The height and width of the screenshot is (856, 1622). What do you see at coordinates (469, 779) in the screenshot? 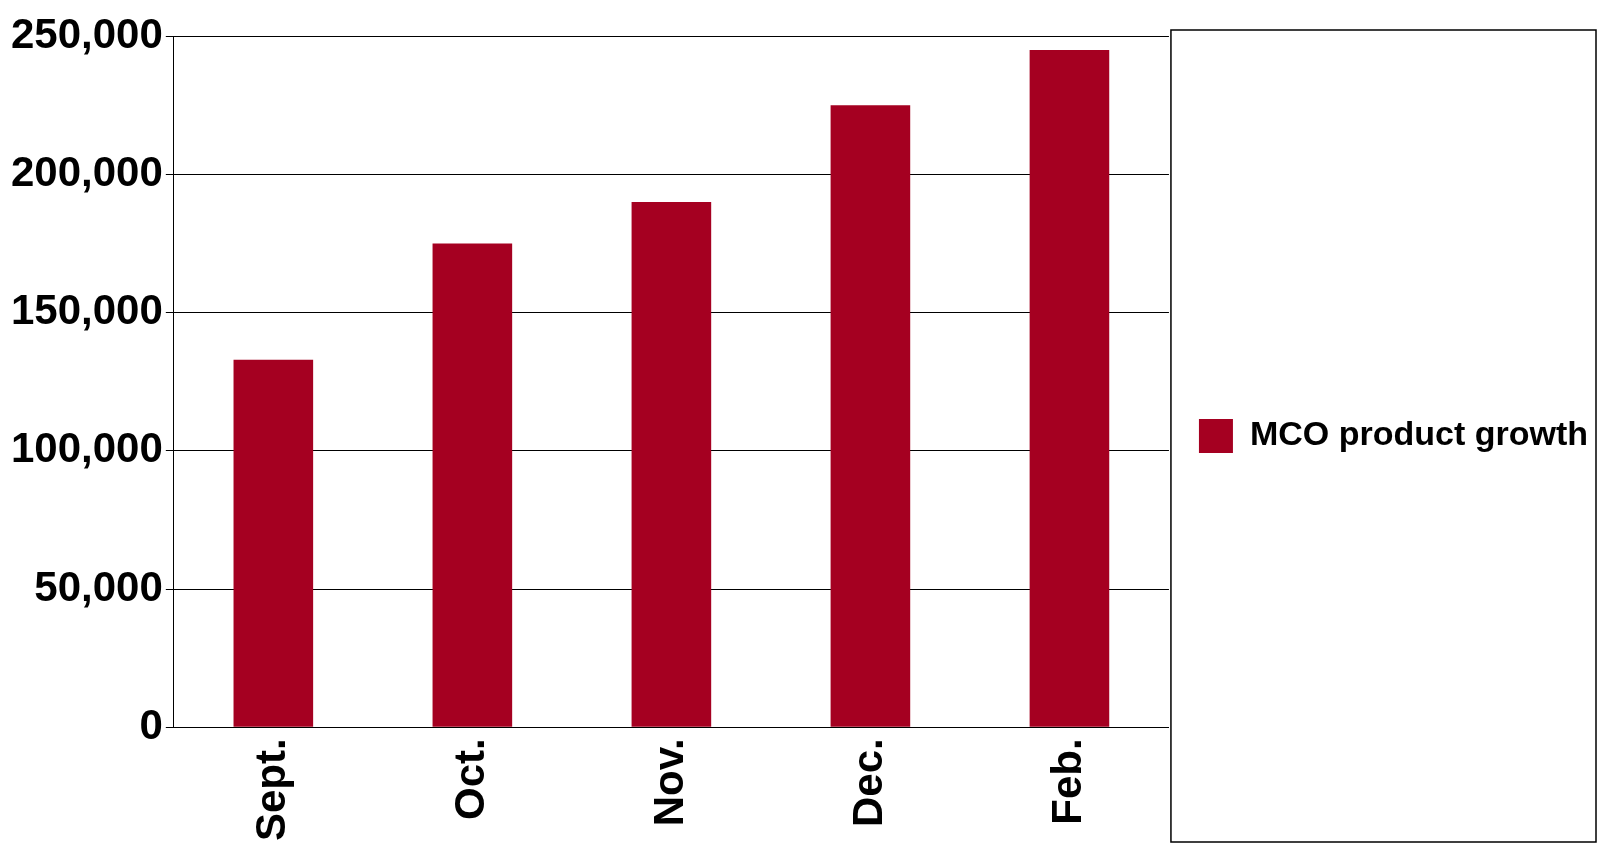
I see `x-tick-label: Oct.` at bounding box center [469, 779].